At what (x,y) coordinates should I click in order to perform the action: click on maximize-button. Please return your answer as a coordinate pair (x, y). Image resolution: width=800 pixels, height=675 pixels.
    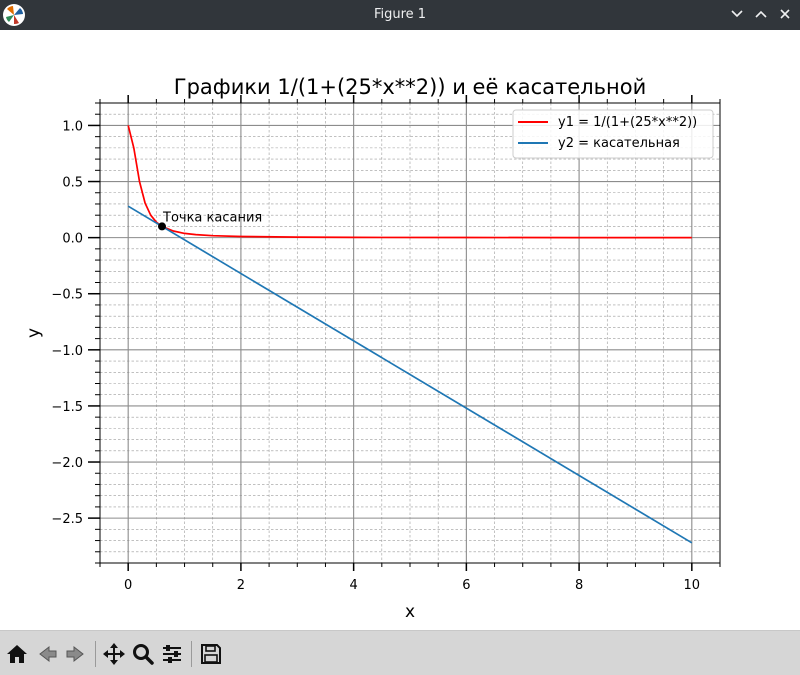
    Looking at the image, I should click on (761, 14).